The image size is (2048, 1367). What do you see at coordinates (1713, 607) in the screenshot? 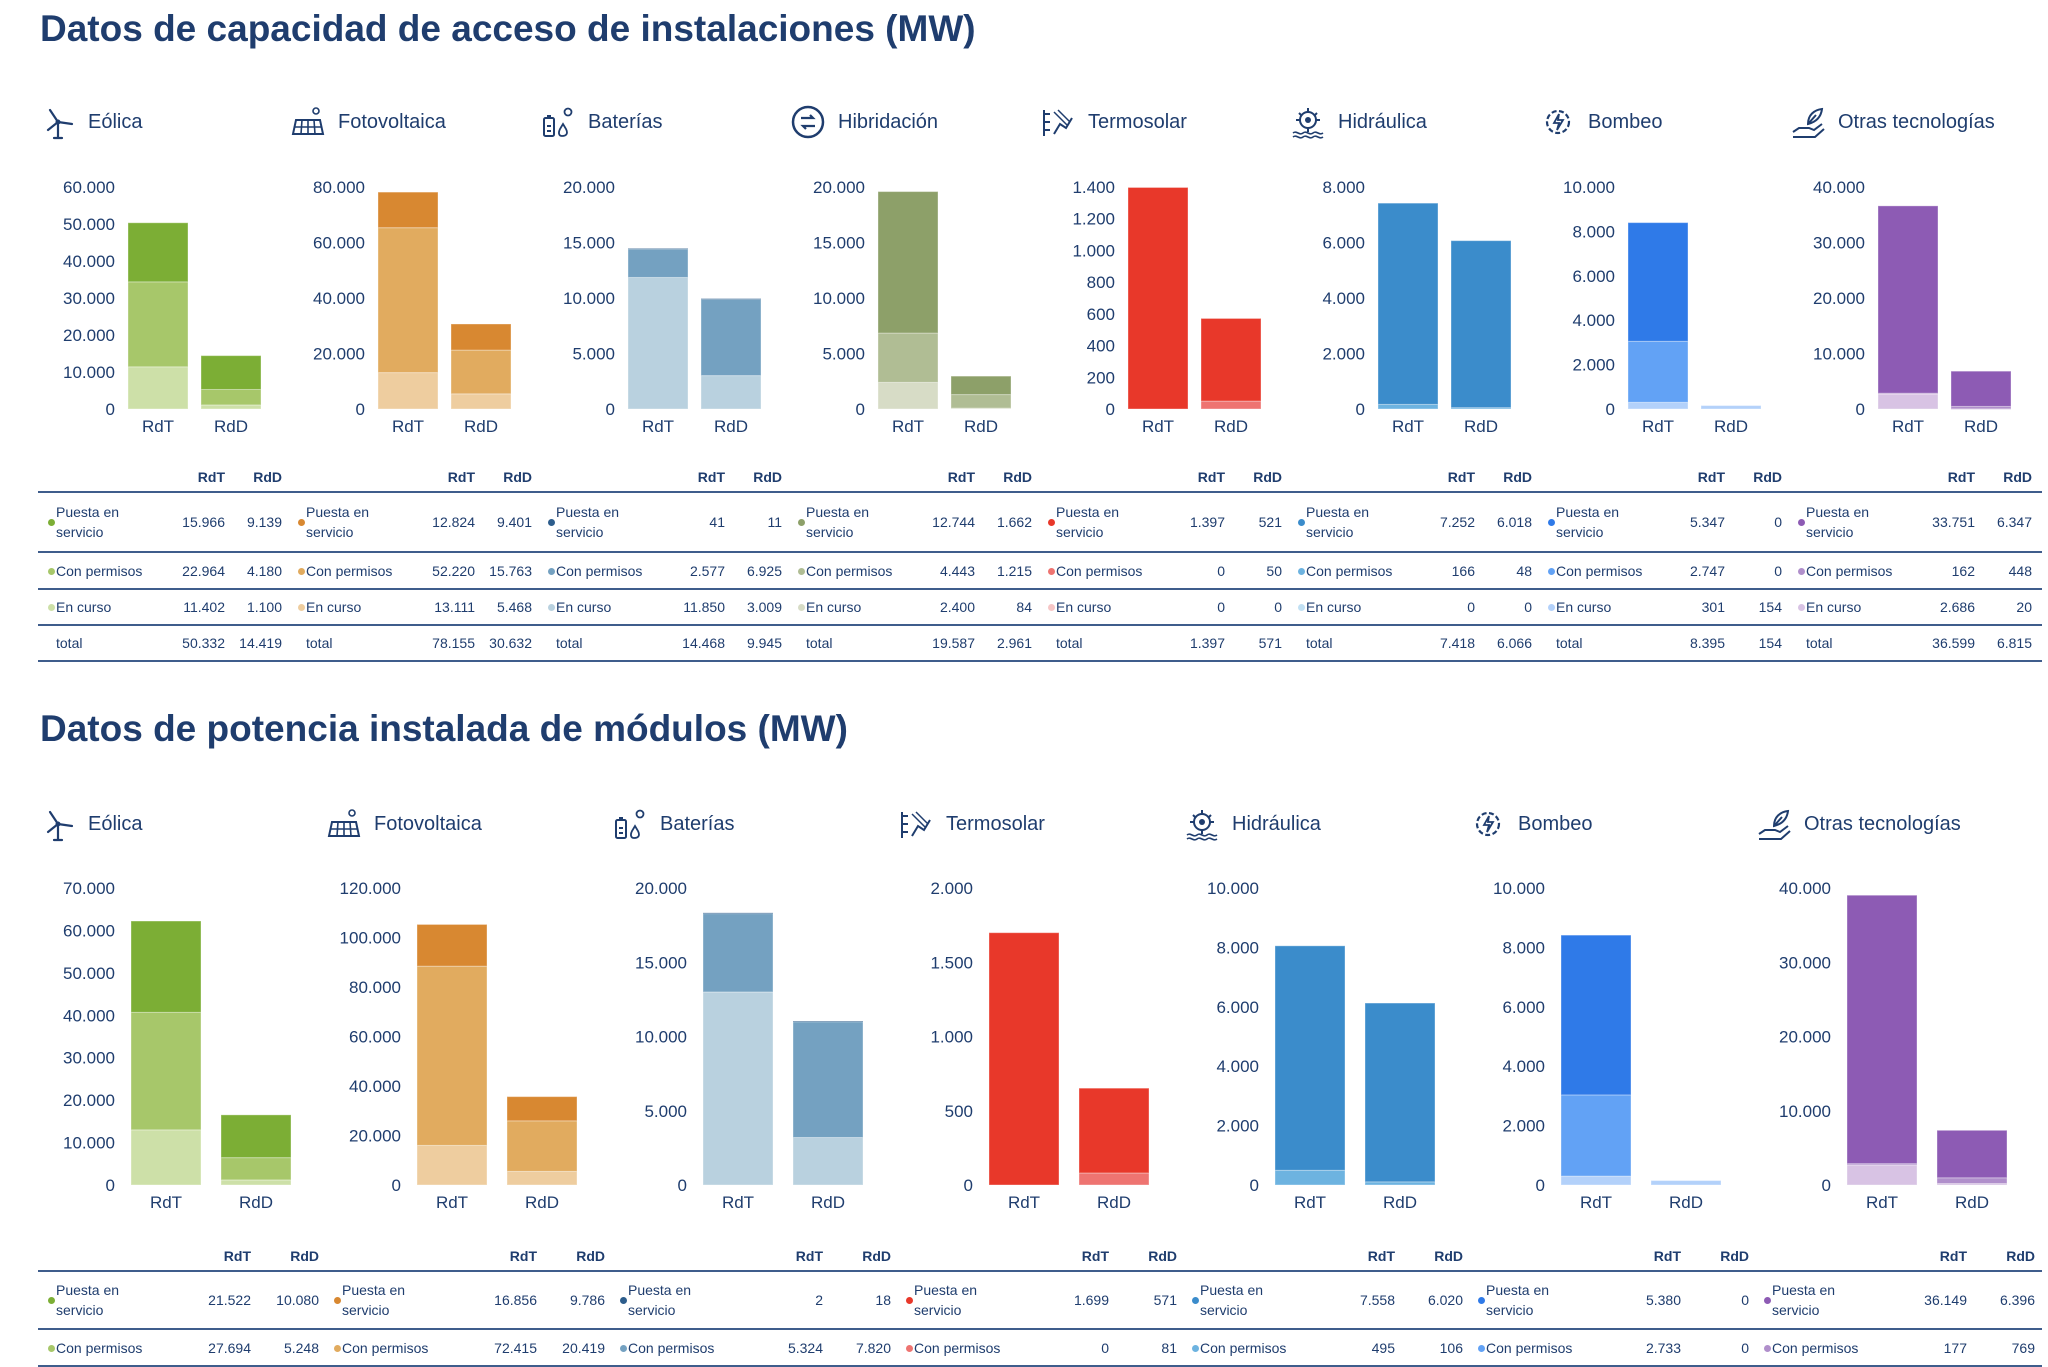
I see `value-rdt: 301` at bounding box center [1713, 607].